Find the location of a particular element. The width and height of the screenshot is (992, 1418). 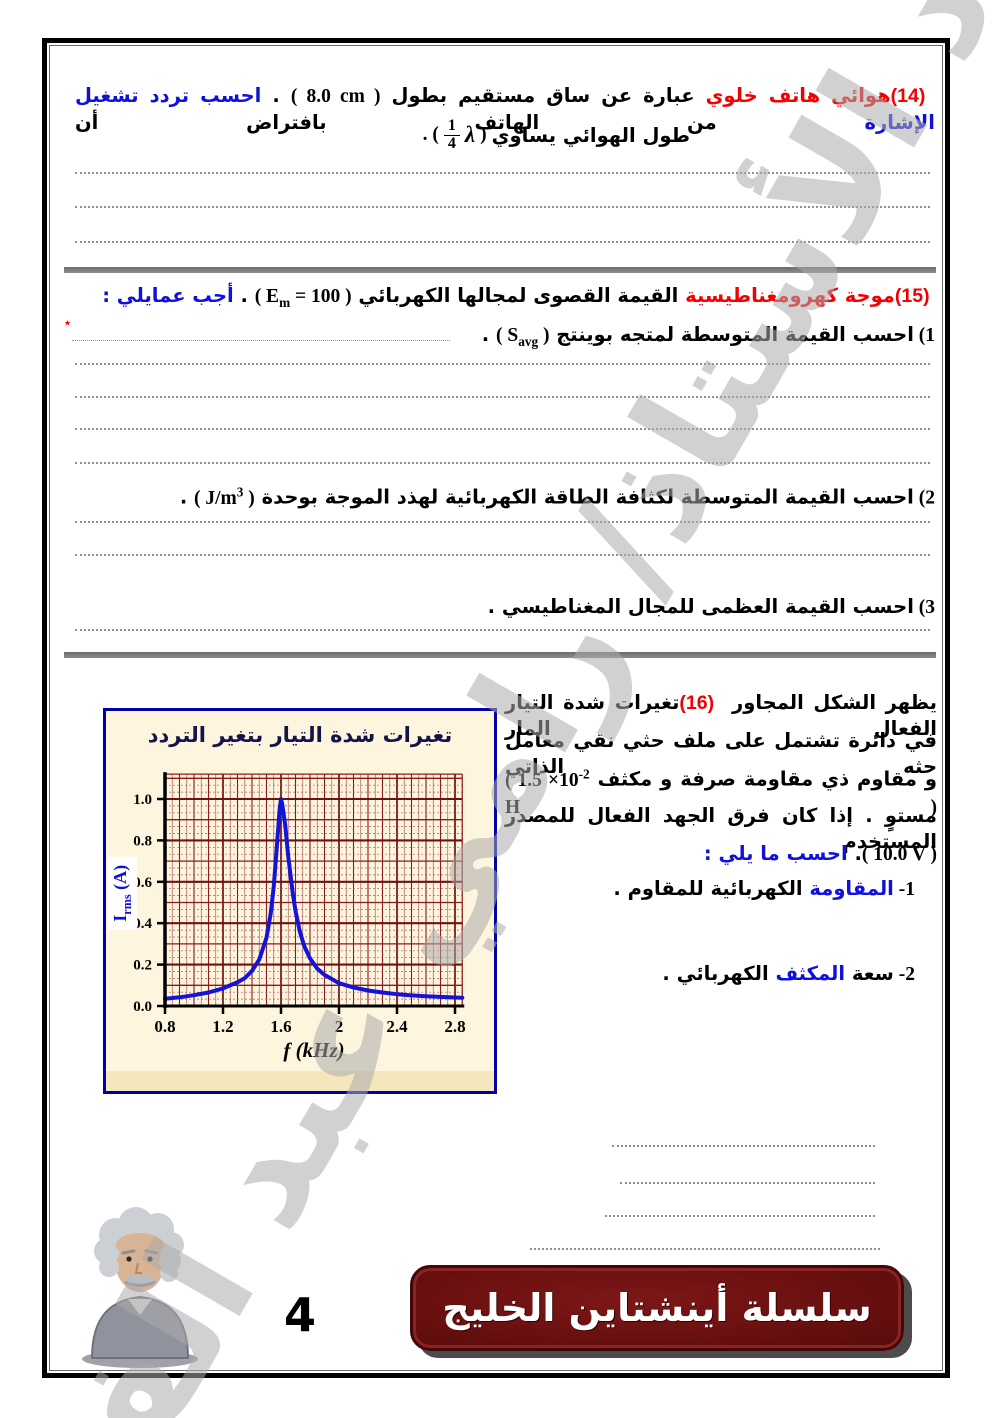

svg-text: 1.6 is located at coordinates (280, 1026).